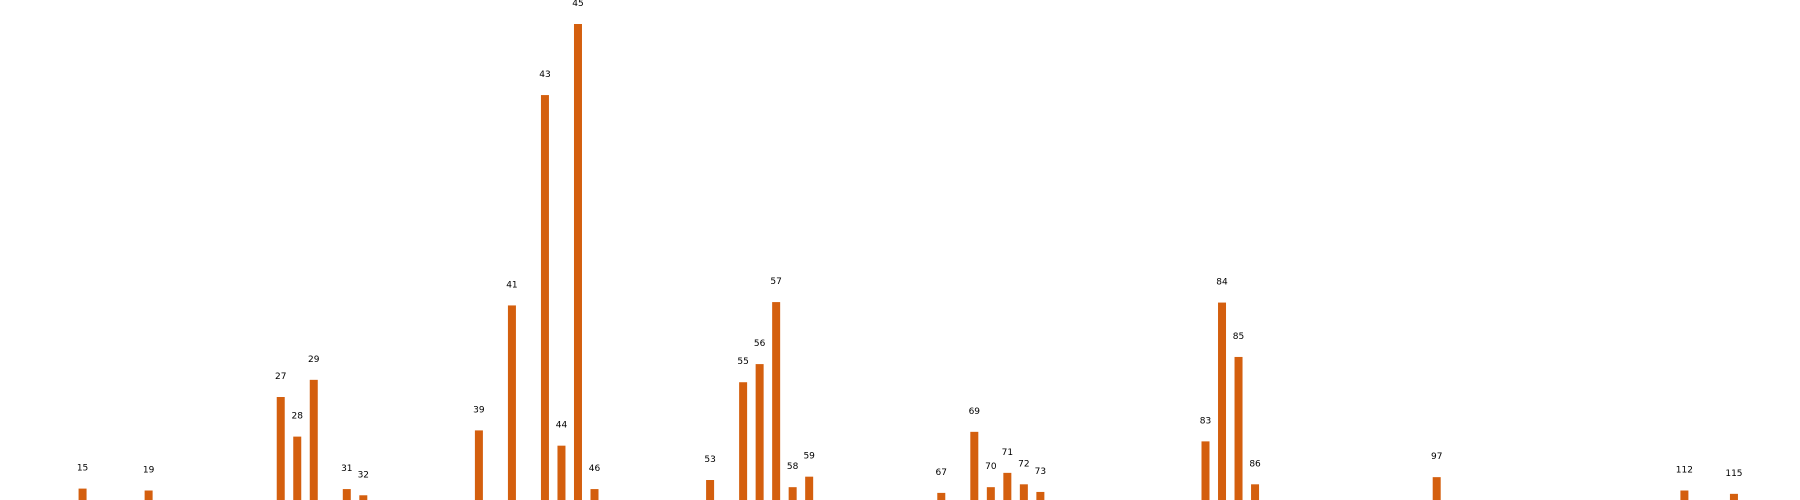 The height and width of the screenshot is (500, 1800). I want to click on bar-label-28: 28, so click(298, 417).